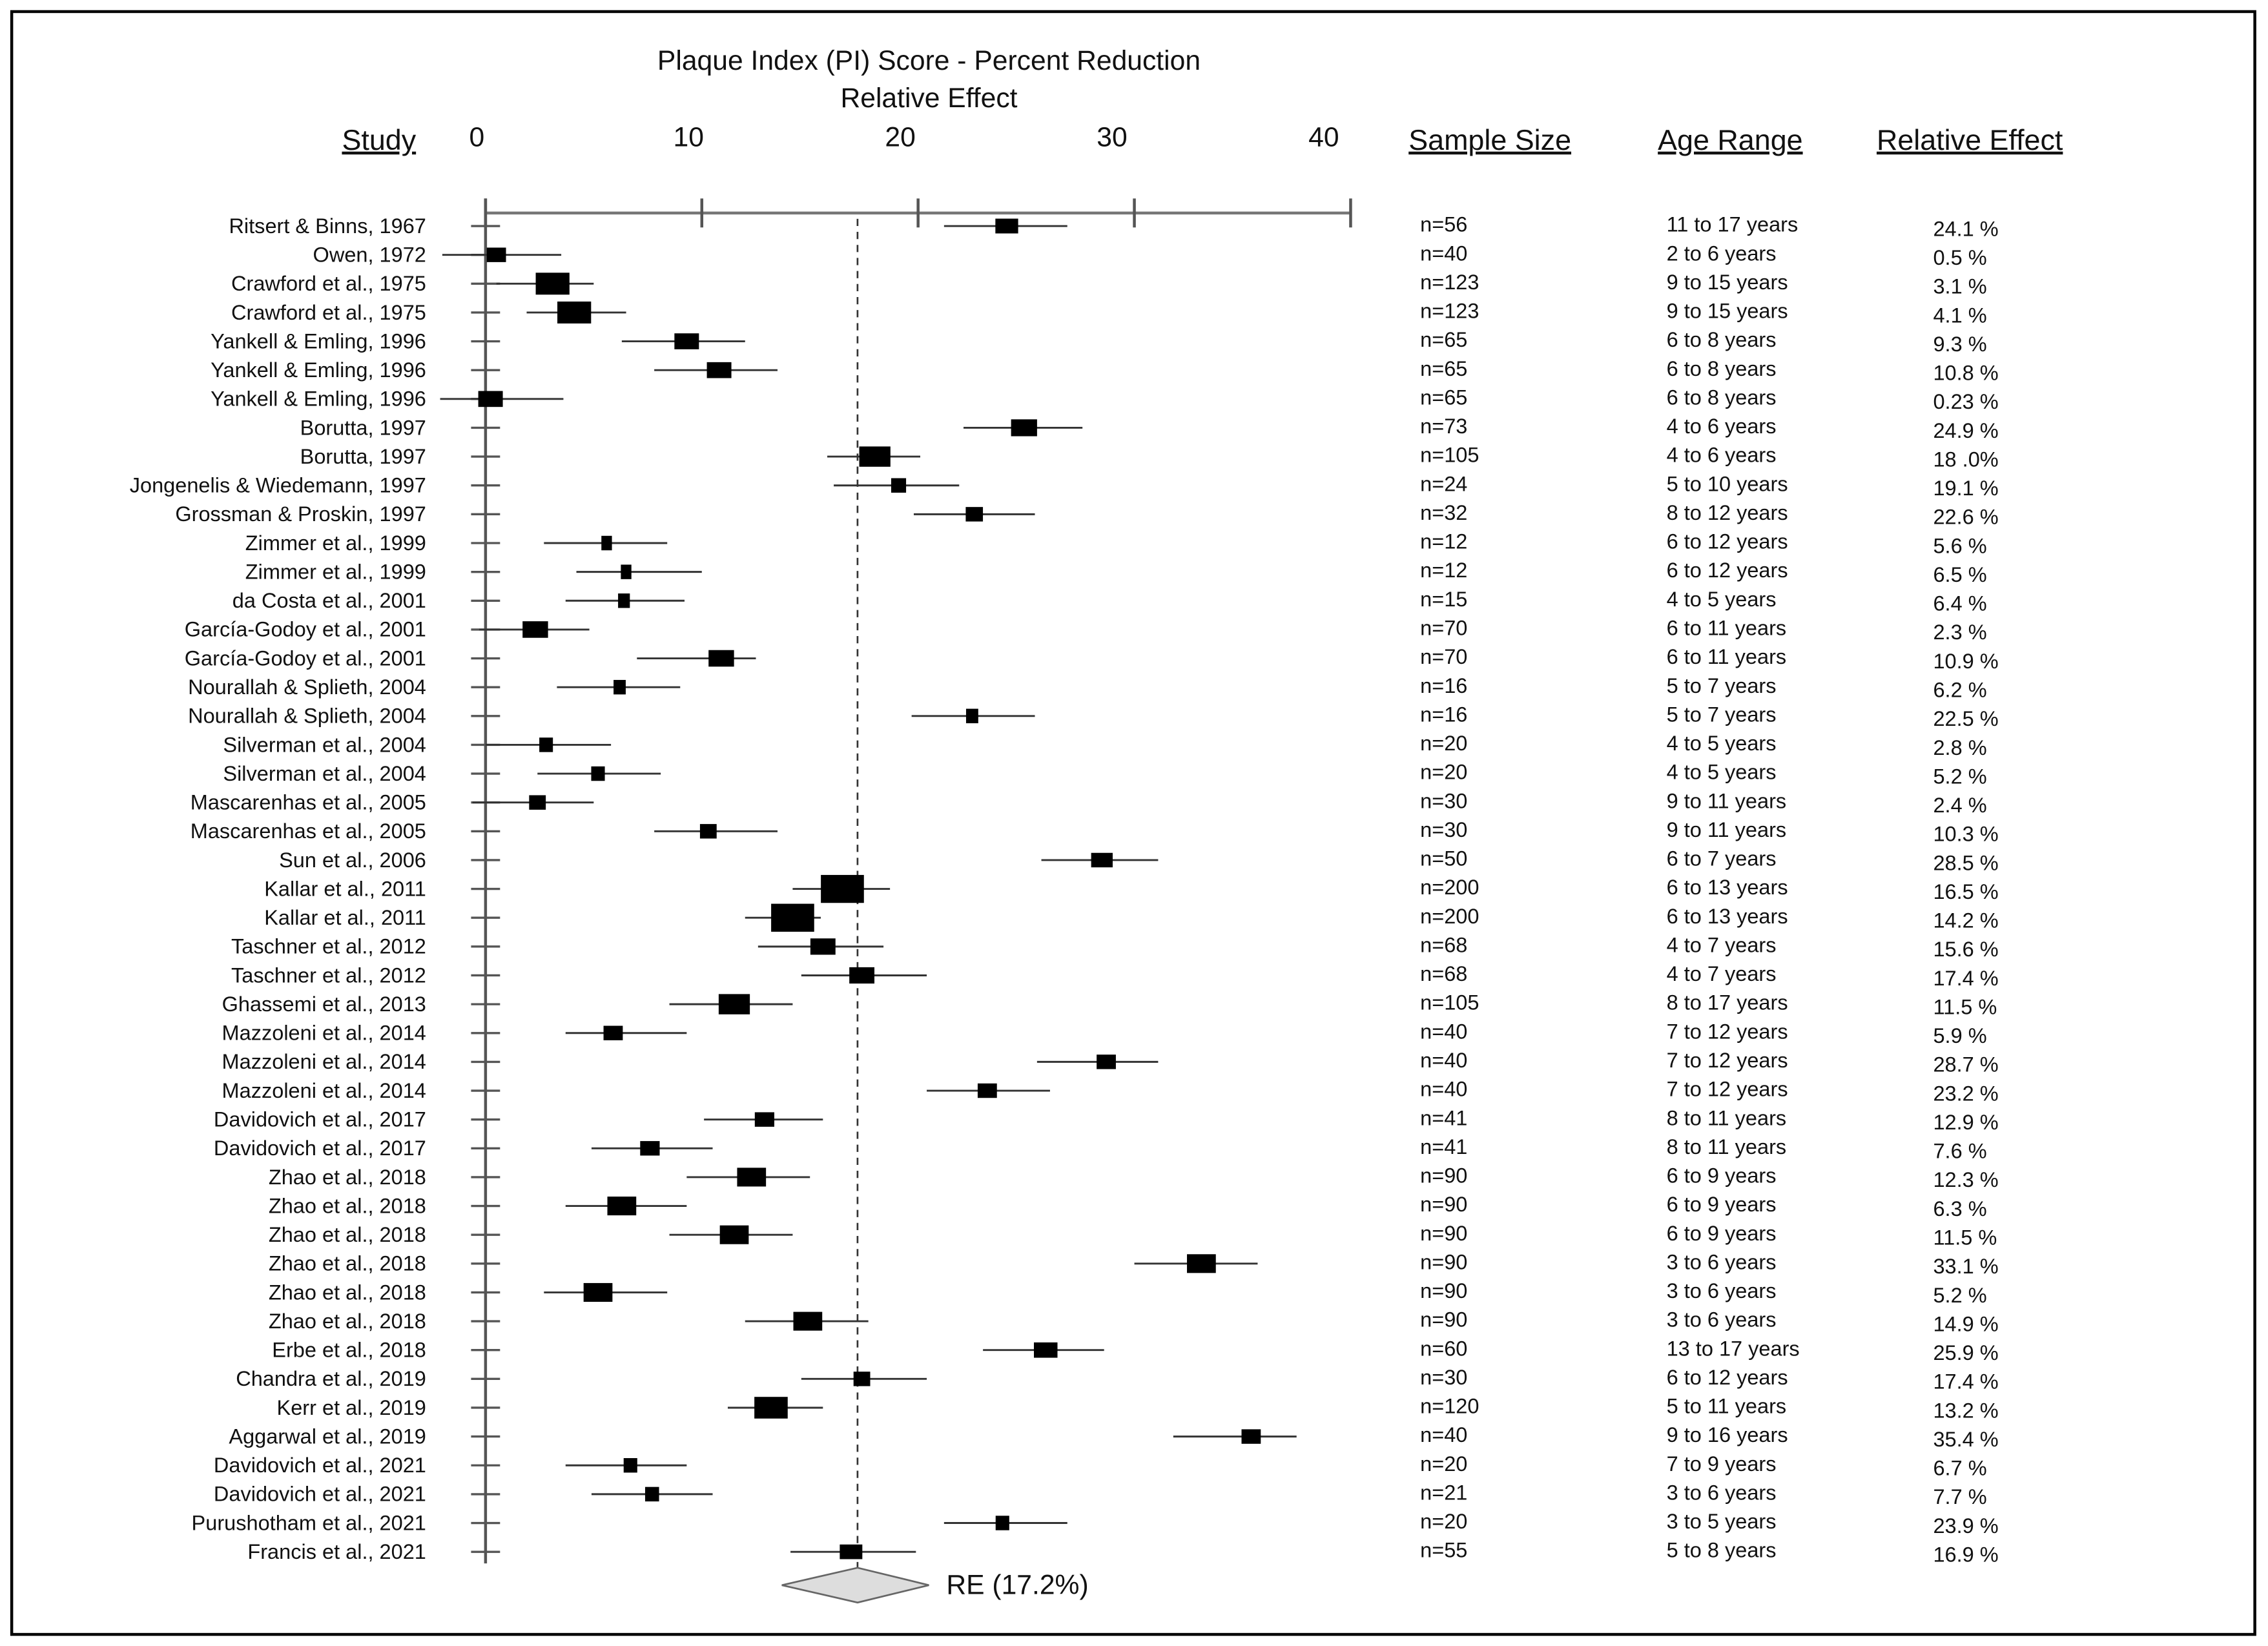  Describe the element at coordinates (1730, 139) in the screenshot. I see `column-header: Age Range` at that location.